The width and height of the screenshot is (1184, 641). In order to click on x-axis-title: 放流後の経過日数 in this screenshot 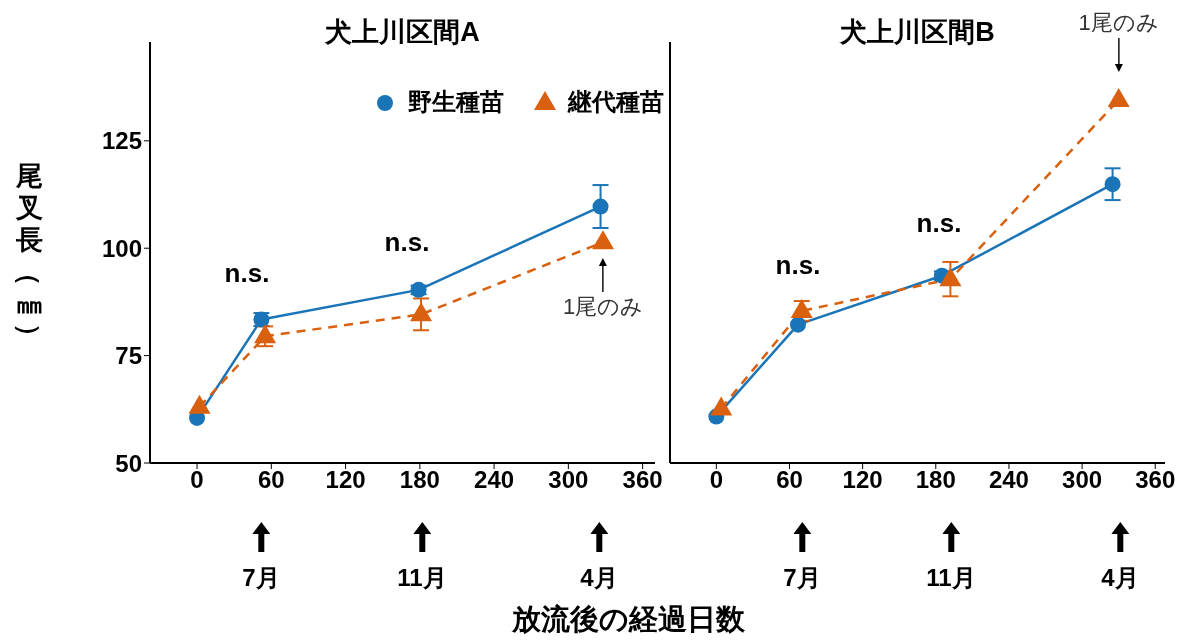, I will do `click(628, 619)`.